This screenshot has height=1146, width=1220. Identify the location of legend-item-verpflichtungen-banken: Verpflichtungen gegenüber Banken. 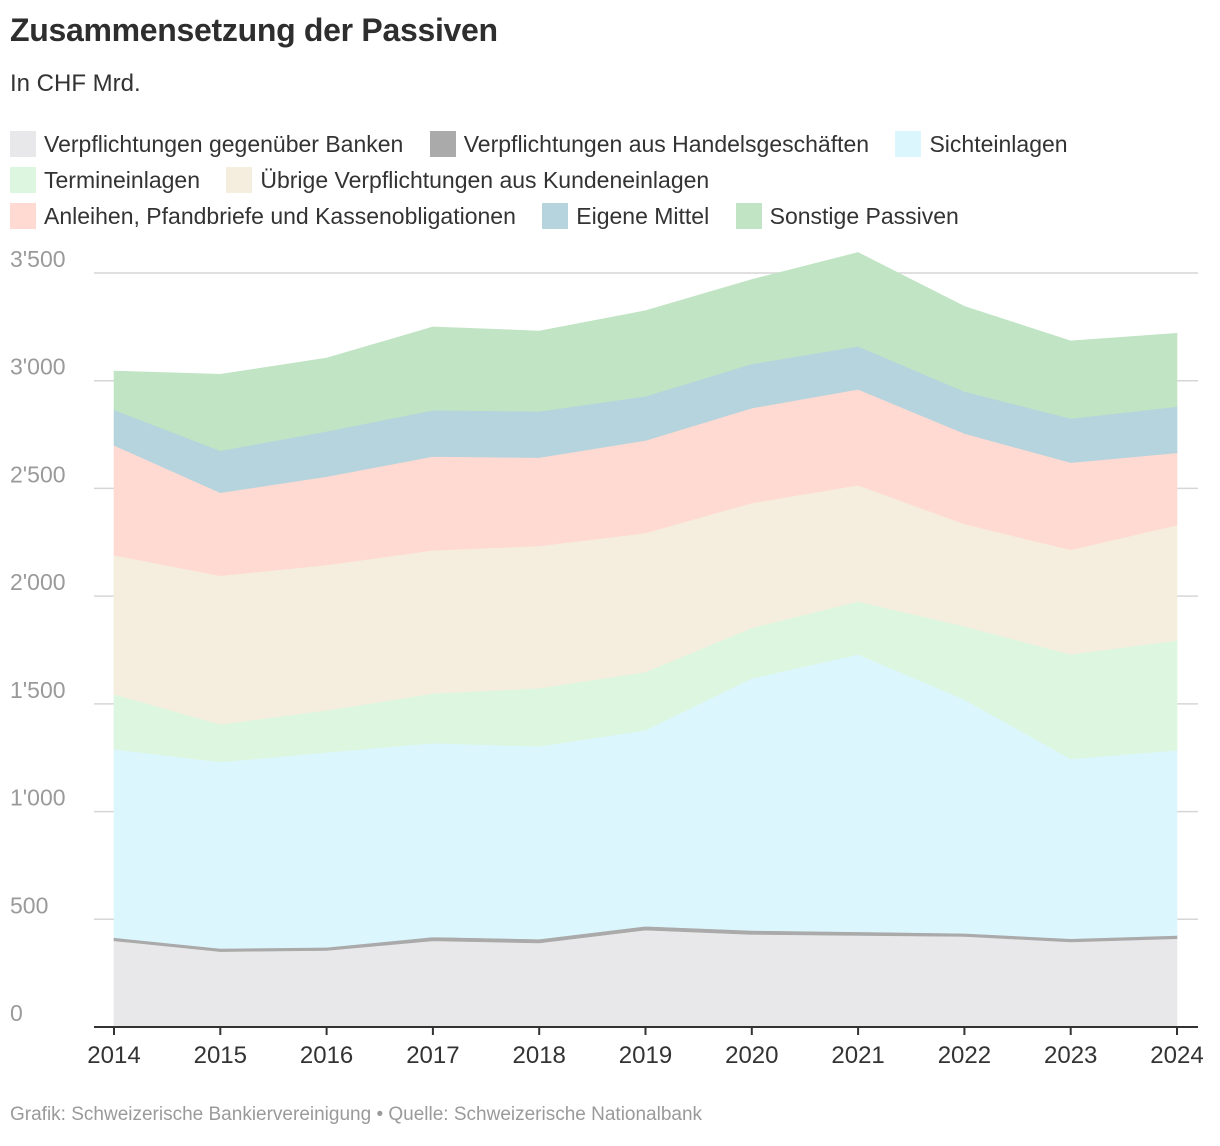
(206, 144).